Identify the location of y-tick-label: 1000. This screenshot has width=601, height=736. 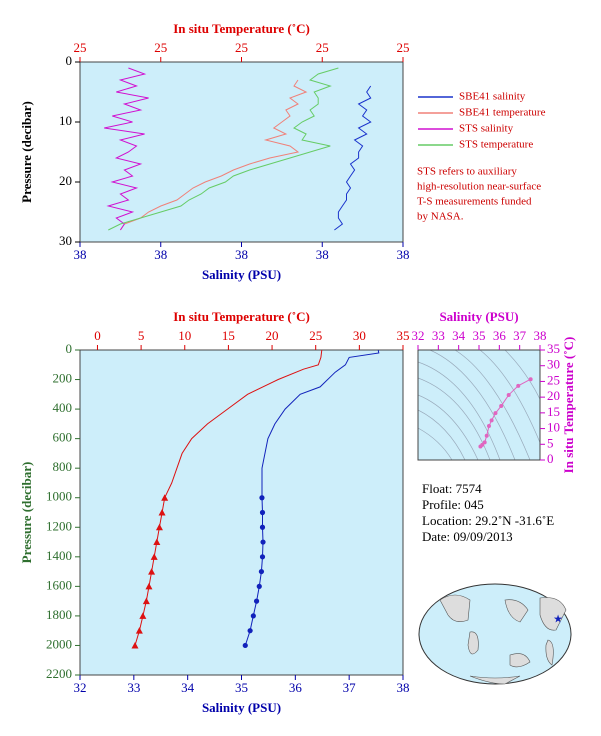
(59, 496).